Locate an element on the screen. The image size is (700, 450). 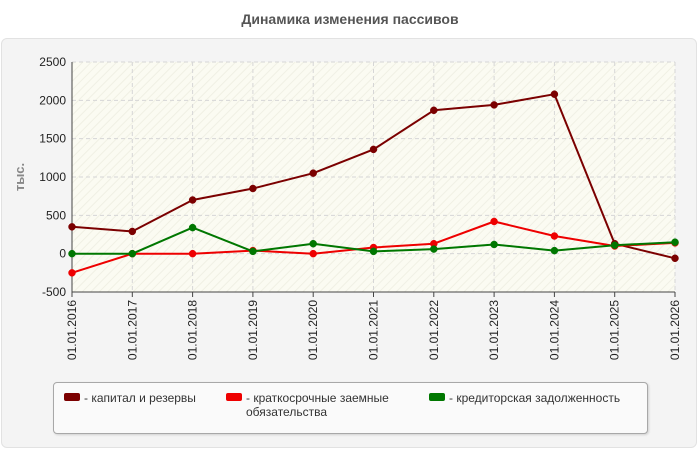
x-tick-label: 01.01.2022 is located at coordinates (434, 330).